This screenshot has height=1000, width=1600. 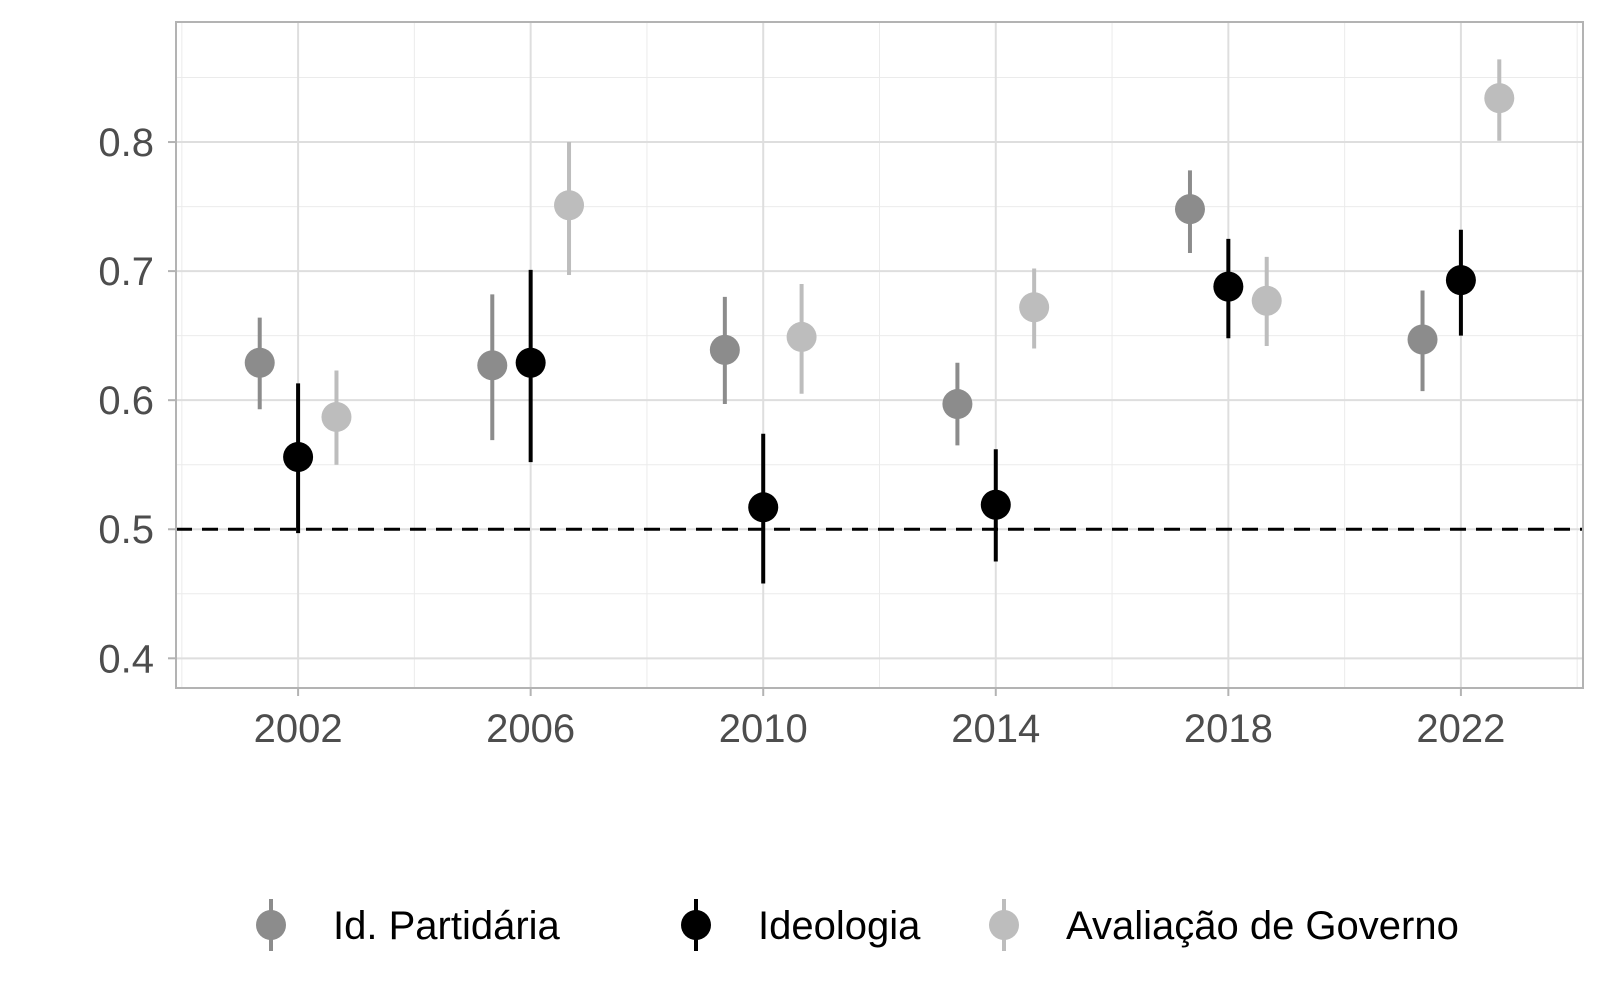 I want to click on y-tick-label: 0.7, so click(x=126, y=272).